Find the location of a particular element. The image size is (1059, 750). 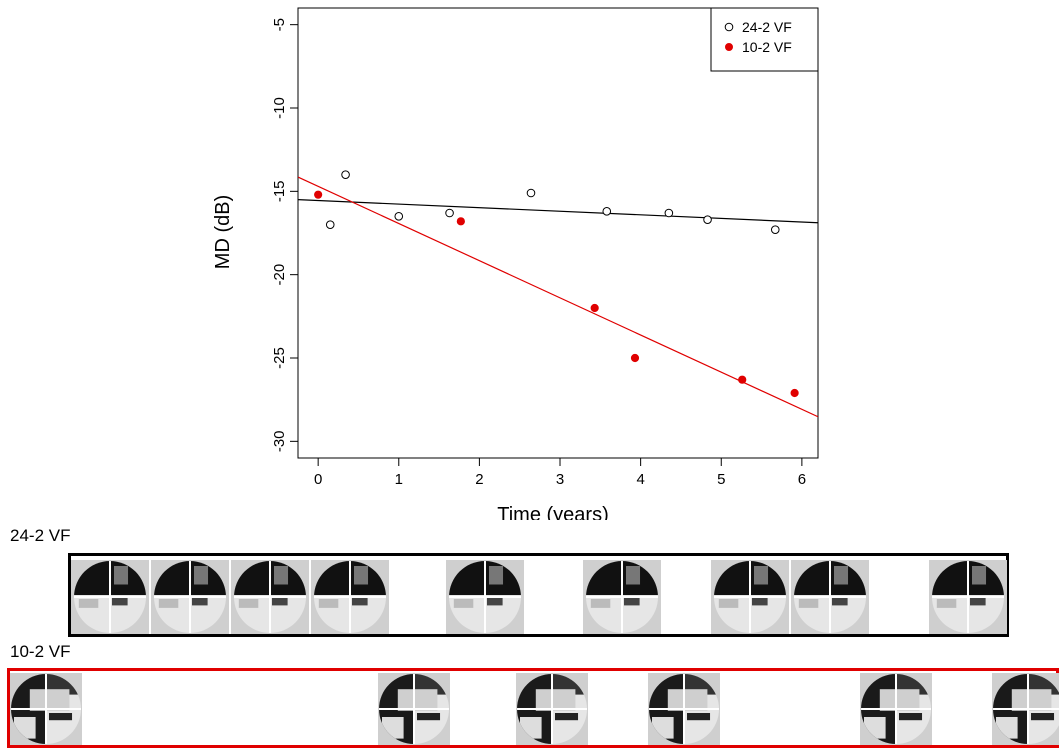

legend-box is located at coordinates (764, 39).